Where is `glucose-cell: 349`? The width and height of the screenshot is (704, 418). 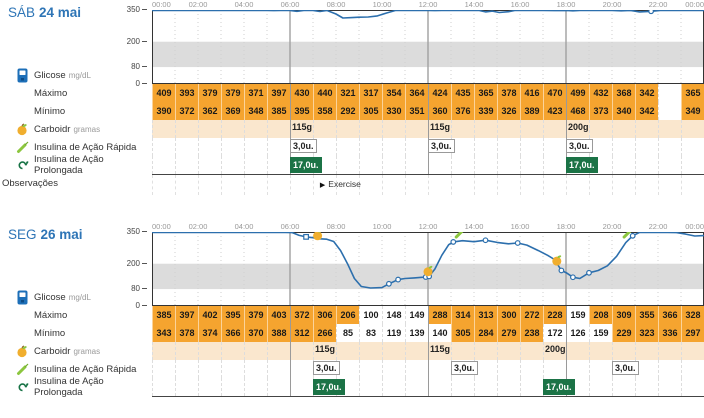 glucose-cell: 349 is located at coordinates (692, 111).